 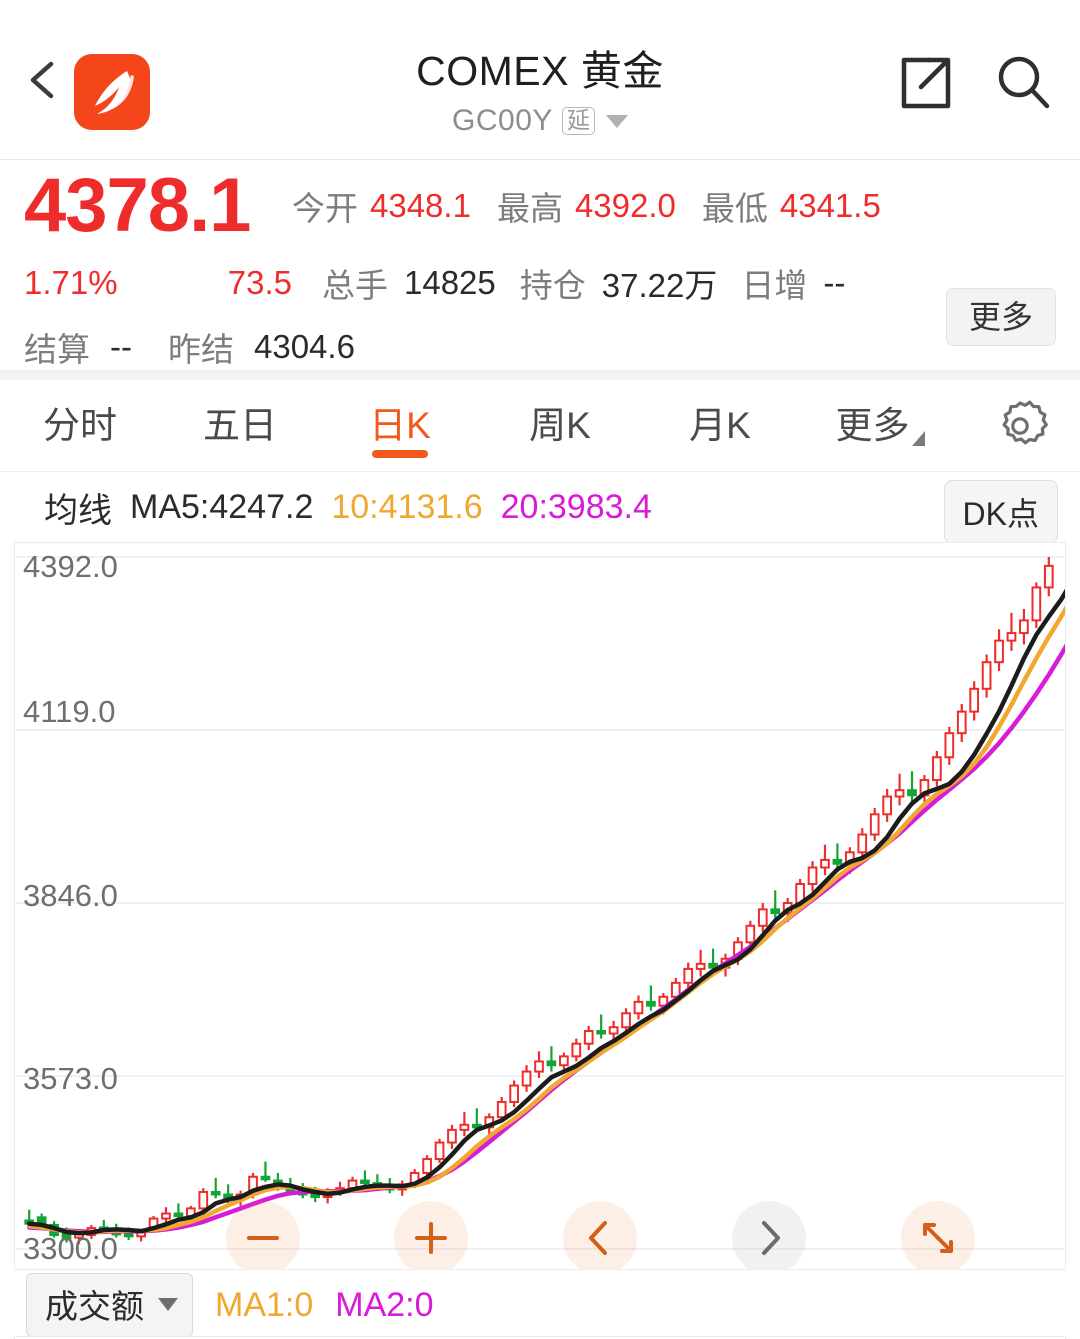 What do you see at coordinates (94, 1306) in the screenshot?
I see `volume-select-label: 成交额` at bounding box center [94, 1306].